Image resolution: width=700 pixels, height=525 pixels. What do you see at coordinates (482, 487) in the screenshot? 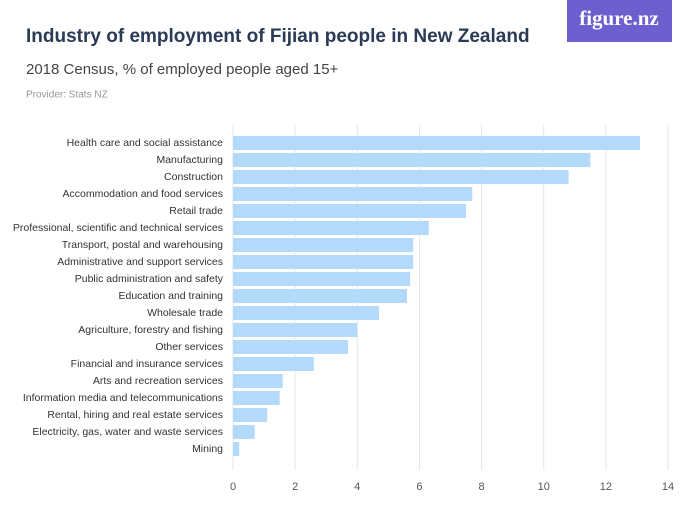
I see `x-tick-label: 8` at bounding box center [482, 487].